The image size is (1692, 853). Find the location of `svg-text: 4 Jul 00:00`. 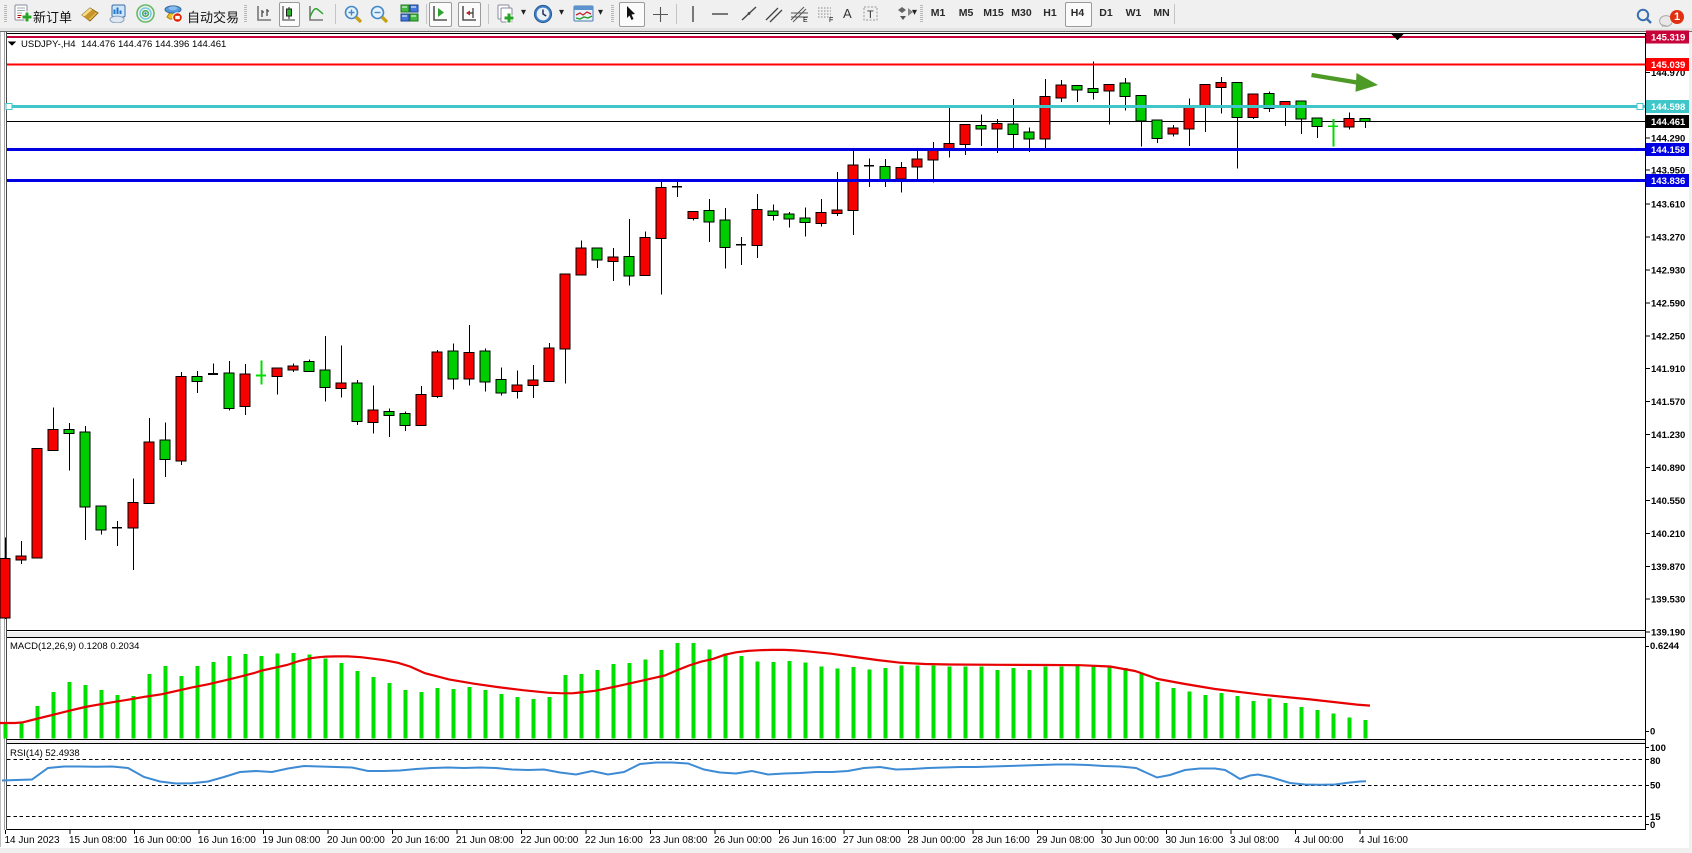

svg-text: 4 Jul 00:00 is located at coordinates (1319, 840).